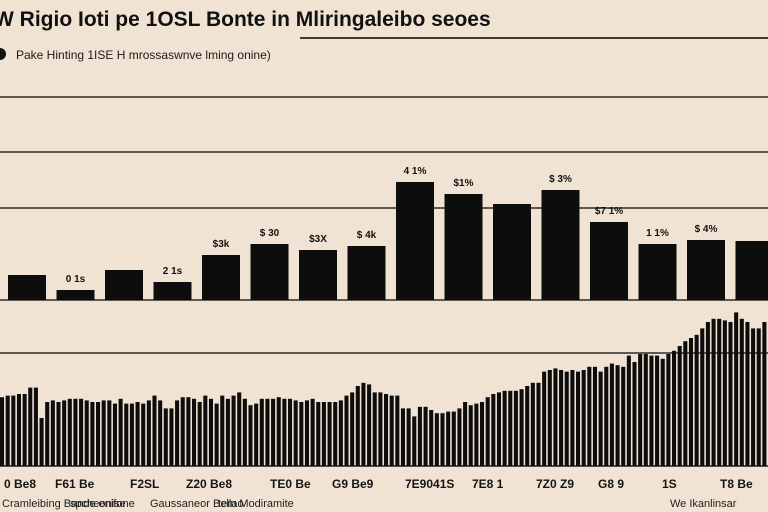 The image size is (768, 512). I want to click on x-tick-label: 0 Be8, so click(20, 484).